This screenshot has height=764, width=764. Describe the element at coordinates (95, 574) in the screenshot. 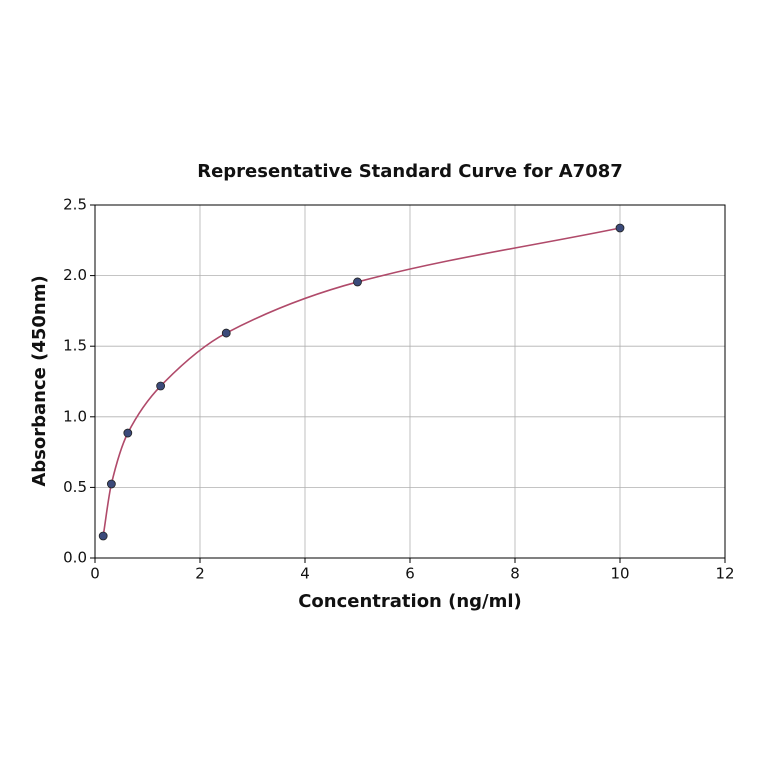

I see `x-tick-label: 0` at that location.